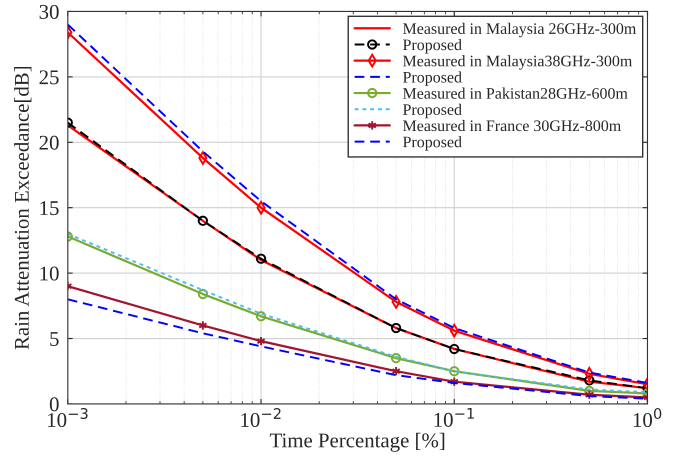  What do you see at coordinates (515, 93) in the screenshot?
I see `legend-label: Measured in Pakistan28GHz-600m` at bounding box center [515, 93].